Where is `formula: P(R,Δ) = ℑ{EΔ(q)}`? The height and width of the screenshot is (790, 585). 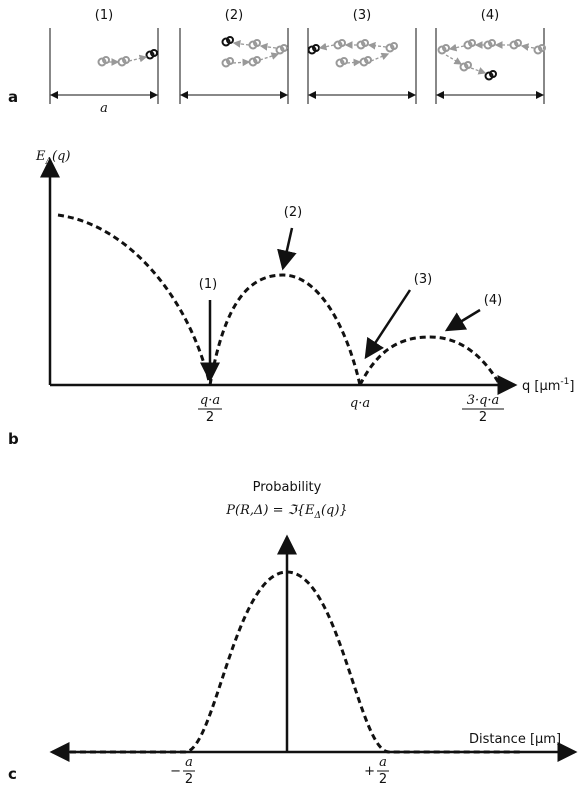 formula: P(R,Δ) = ℑ{EΔ(q)} is located at coordinates (286, 512).